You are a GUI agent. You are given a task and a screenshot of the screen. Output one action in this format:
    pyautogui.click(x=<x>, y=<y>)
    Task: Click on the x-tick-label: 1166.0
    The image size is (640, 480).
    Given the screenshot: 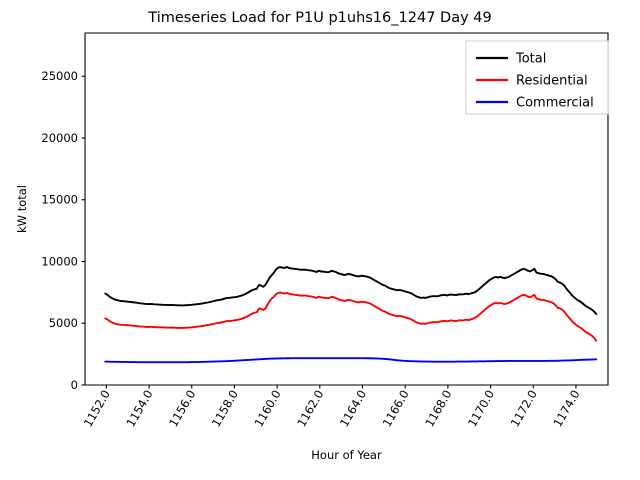 What is the action you would take?
    pyautogui.click(x=396, y=409)
    